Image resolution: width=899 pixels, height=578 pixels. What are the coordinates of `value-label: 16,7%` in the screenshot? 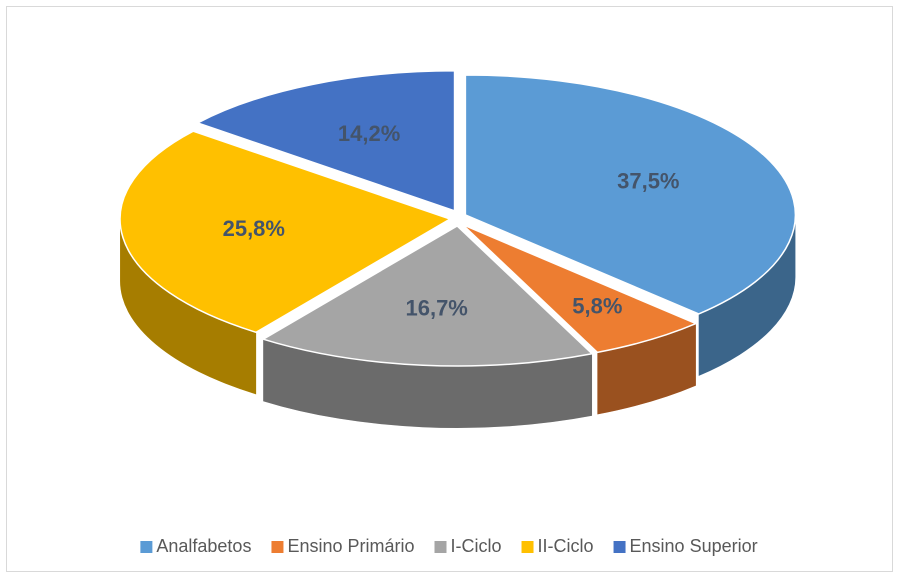 It's located at (436, 307).